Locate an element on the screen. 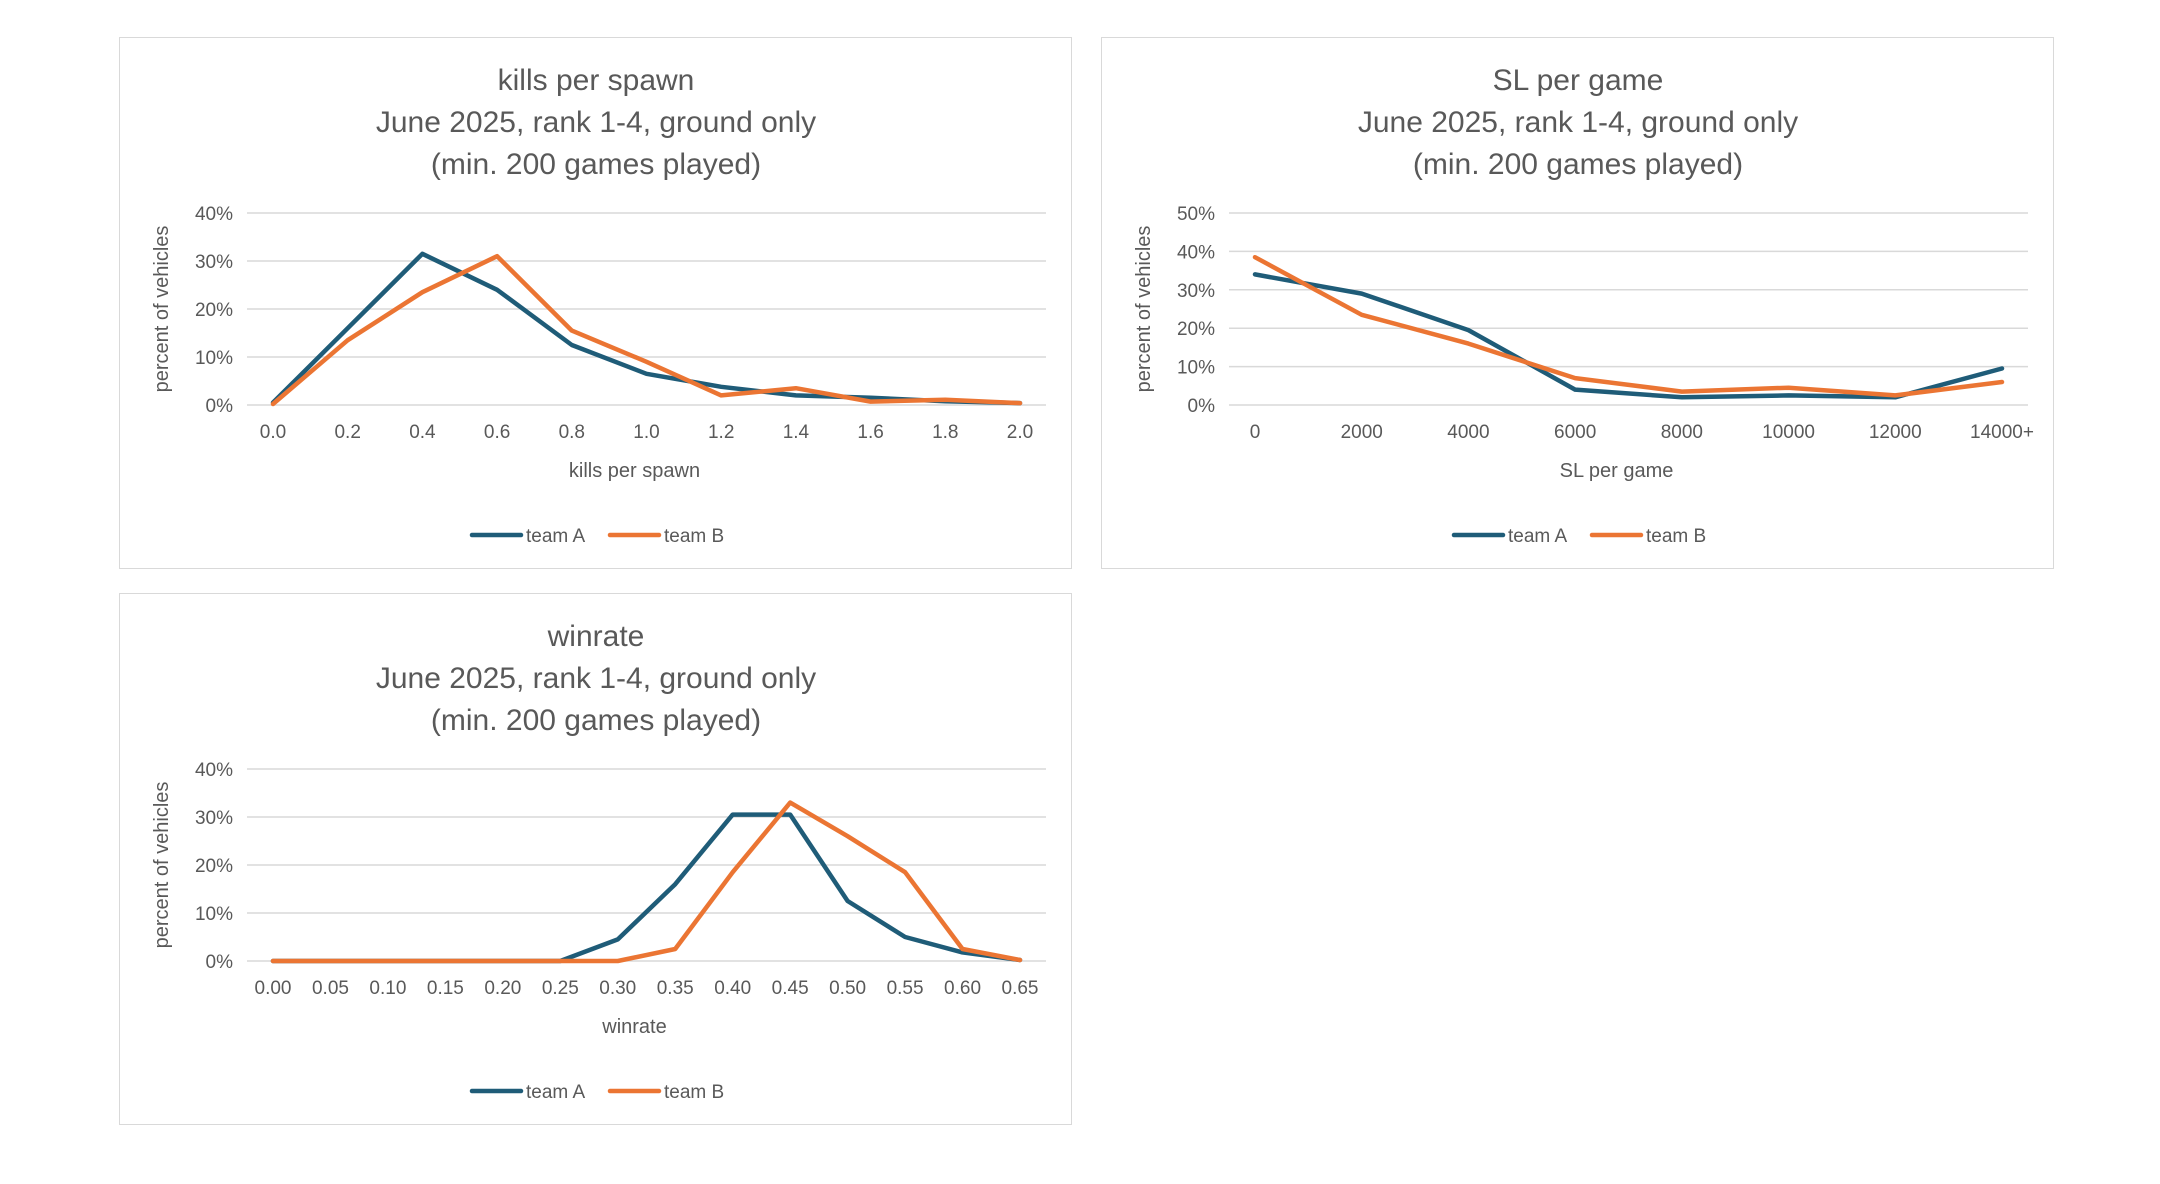  x-tick-label: 0.2 is located at coordinates (347, 432).